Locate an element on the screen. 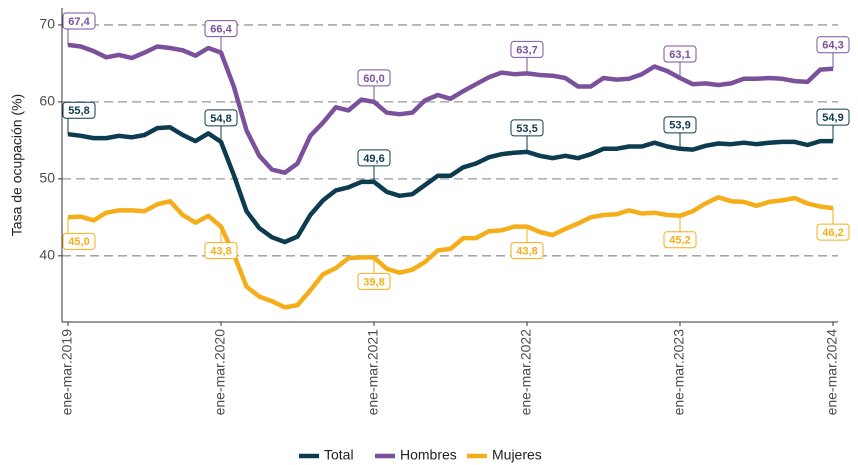 The height and width of the screenshot is (465, 858). data-label: 45,2 is located at coordinates (679, 241).